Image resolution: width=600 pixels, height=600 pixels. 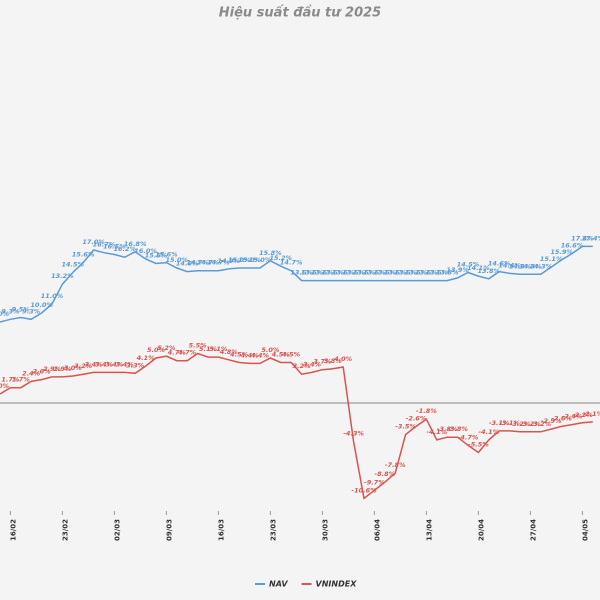 I want to click on x-tick-label: 16/02, so click(x=13, y=530).